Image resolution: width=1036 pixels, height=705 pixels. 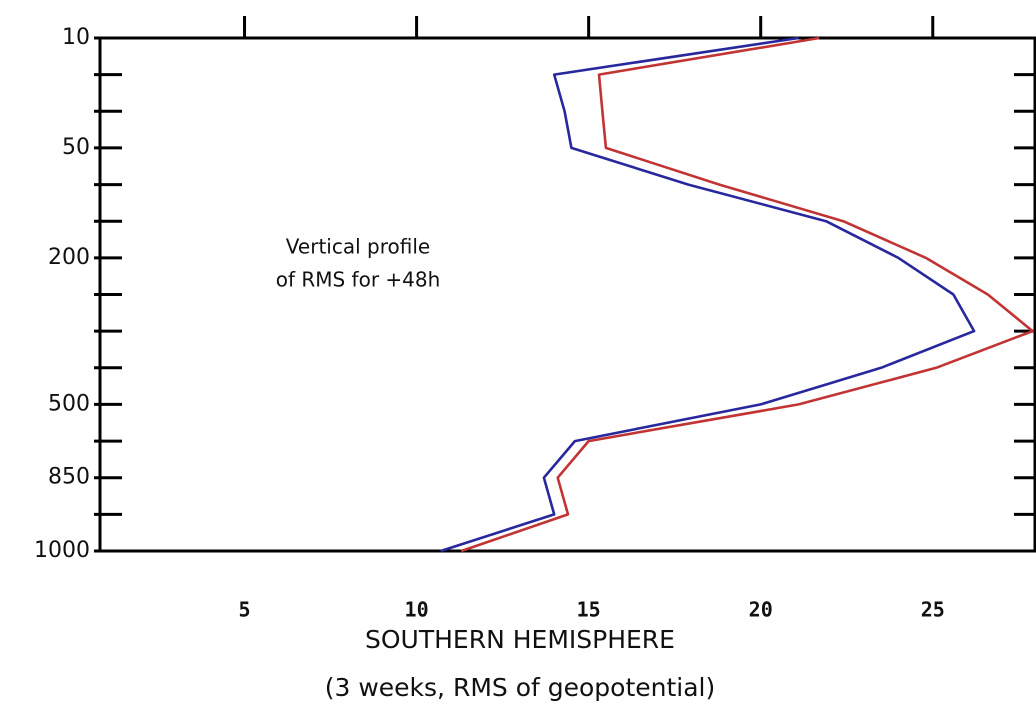 I want to click on annotation: of RMS for +48h, so click(x=358, y=280).